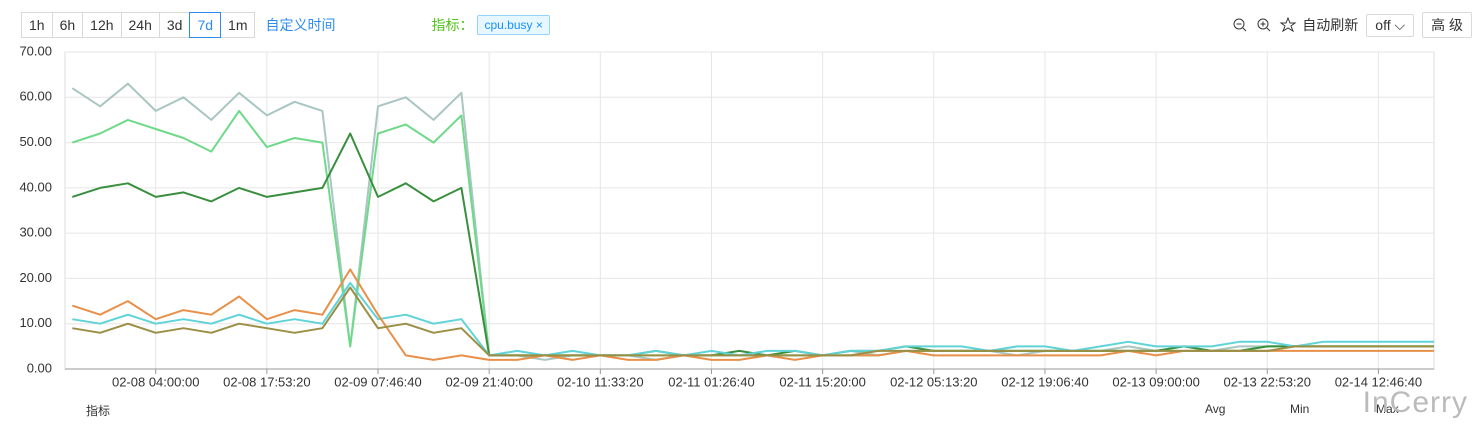 Image resolution: width=1472 pixels, height=426 pixels. Describe the element at coordinates (1215, 409) in the screenshot. I see `table-header: Avg` at that location.